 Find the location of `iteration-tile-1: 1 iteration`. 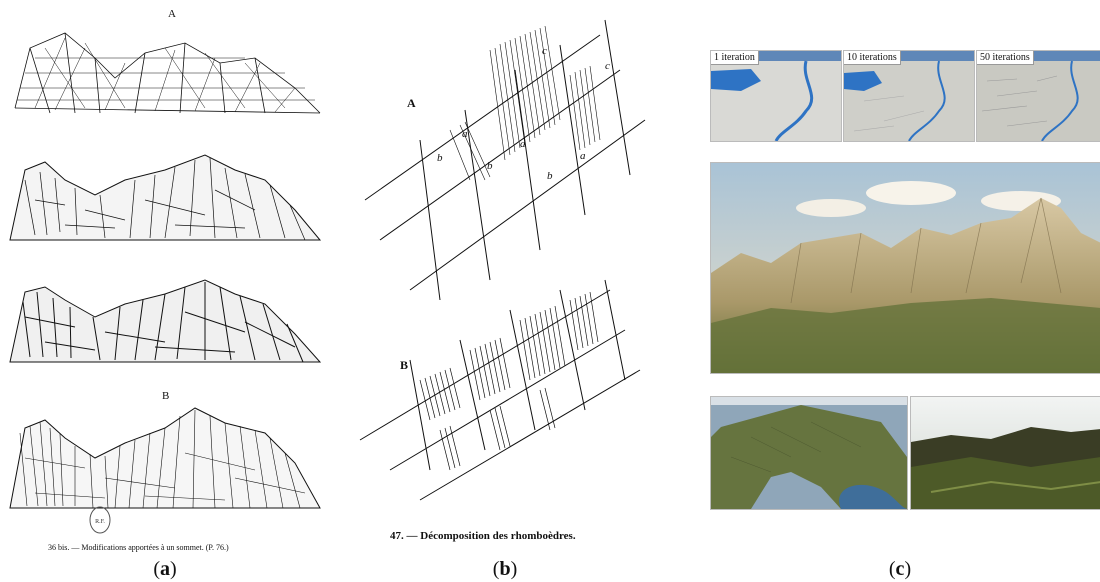

iteration-tile-1: 1 iteration is located at coordinates (776, 96).